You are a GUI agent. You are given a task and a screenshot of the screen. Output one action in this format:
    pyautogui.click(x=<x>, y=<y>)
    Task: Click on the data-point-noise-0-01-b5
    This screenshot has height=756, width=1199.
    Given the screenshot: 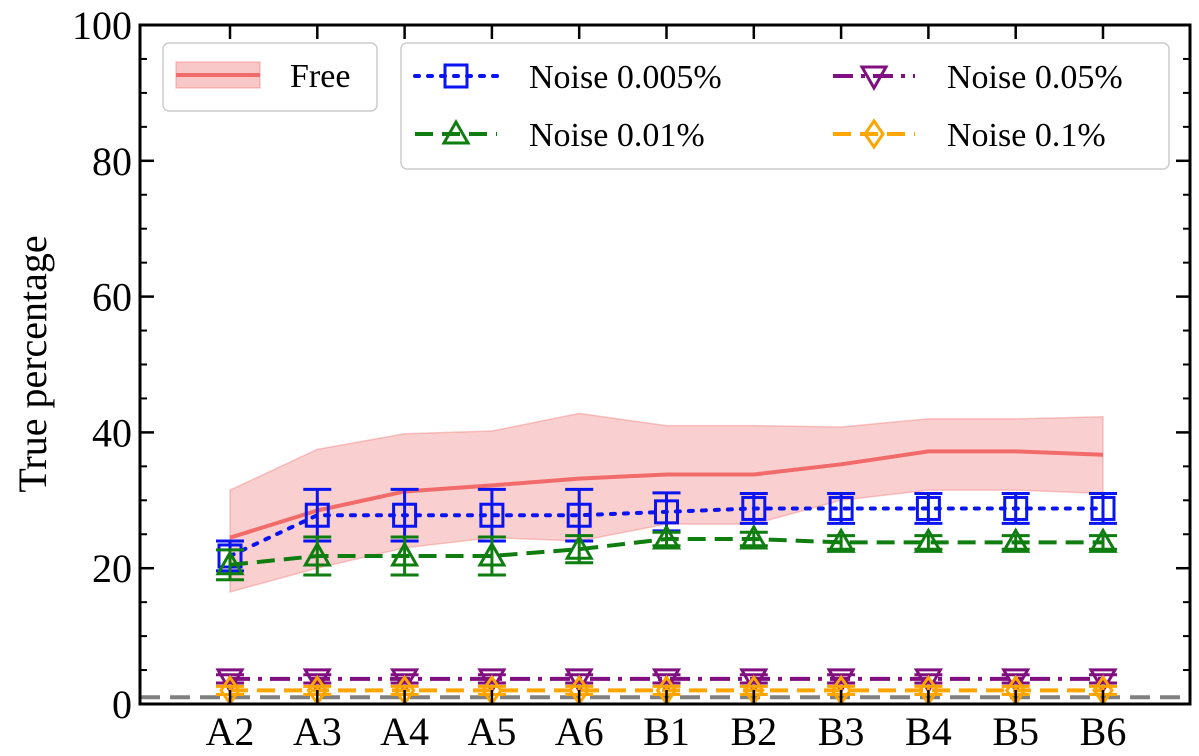 What is the action you would take?
    pyautogui.click(x=1016, y=540)
    